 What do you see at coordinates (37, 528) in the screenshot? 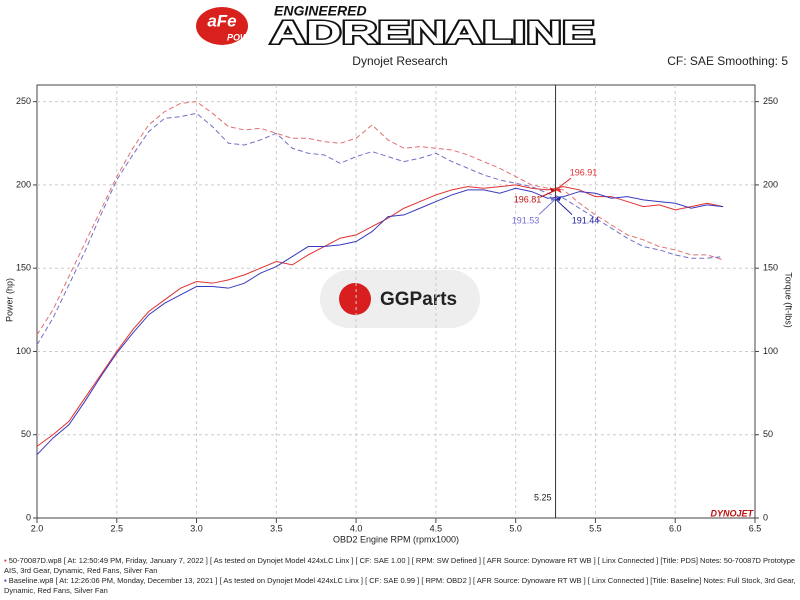
I see `x-tick-label: 2.0` at bounding box center [37, 528].